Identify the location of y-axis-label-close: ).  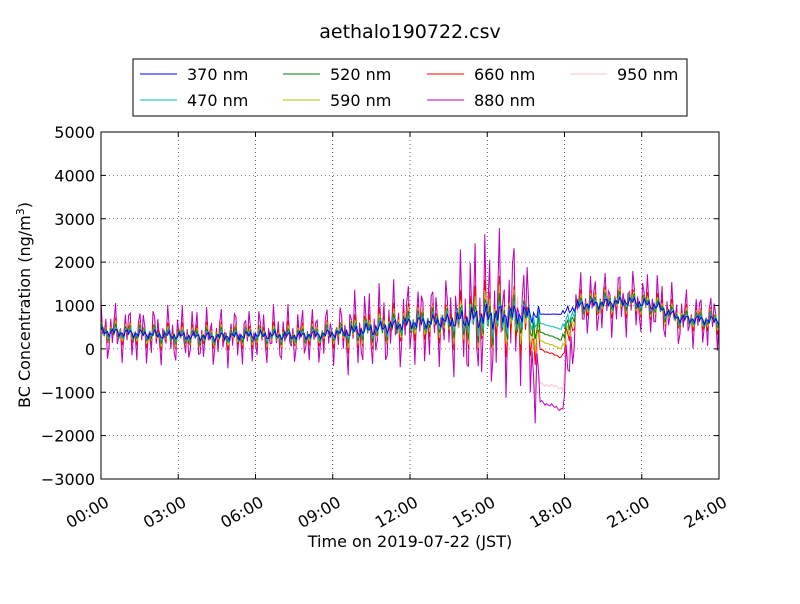
(24, 205).